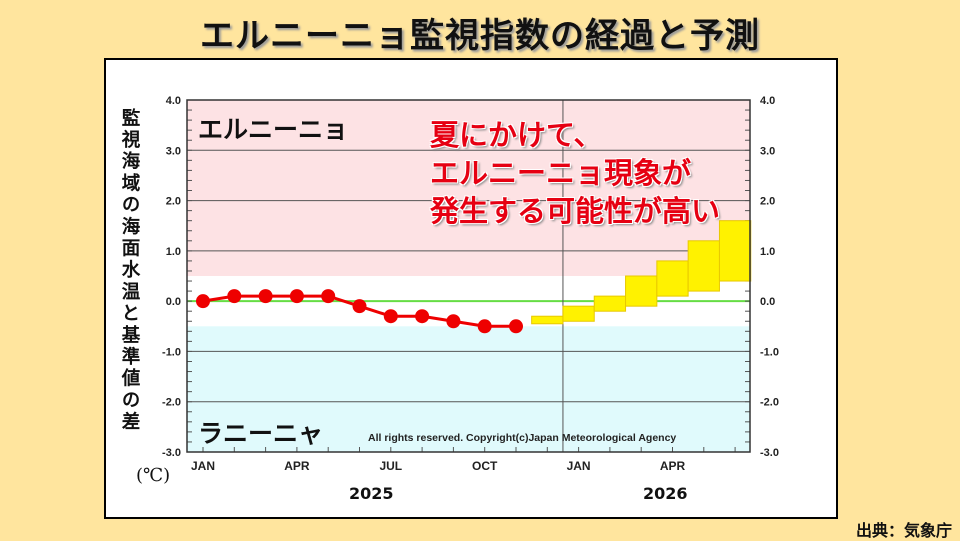 The image size is (960, 541). I want to click on annotation-line-2: エルニーニョ現象が, so click(561, 173).